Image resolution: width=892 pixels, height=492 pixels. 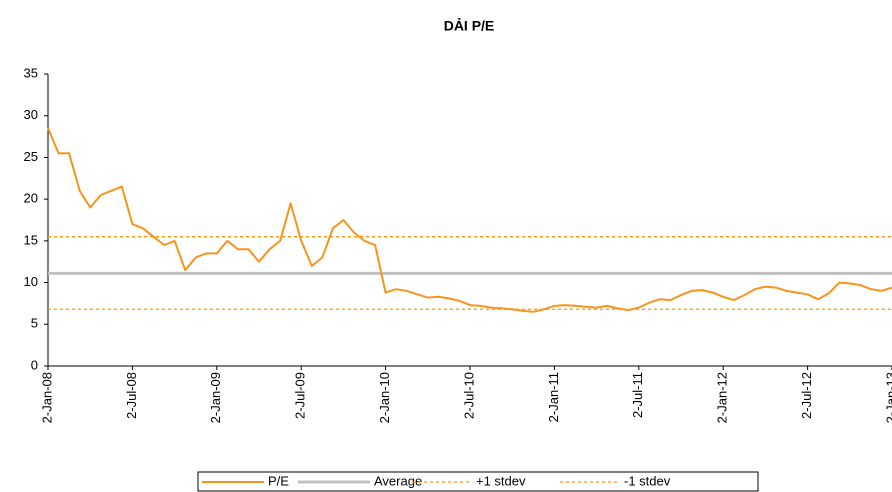 What do you see at coordinates (31, 114) in the screenshot?
I see `y-tick-label: 30` at bounding box center [31, 114].